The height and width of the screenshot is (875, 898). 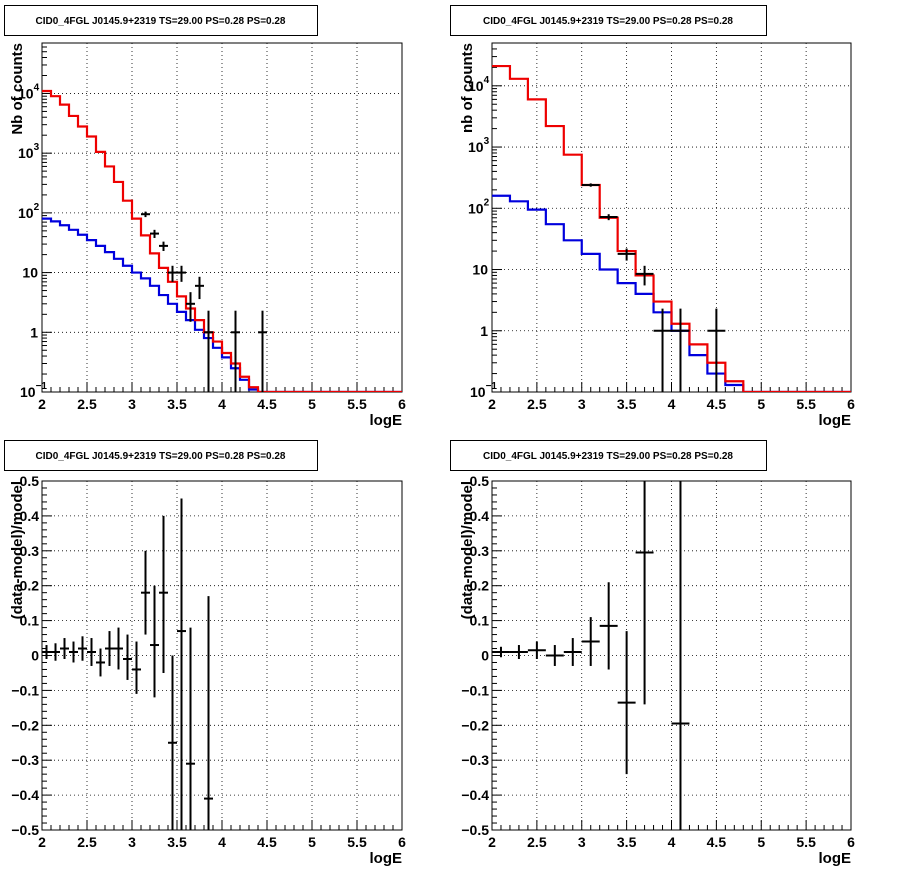 What do you see at coordinates (30, 481) in the screenshot?
I see `y-tick-label: 0.5` at bounding box center [30, 481].